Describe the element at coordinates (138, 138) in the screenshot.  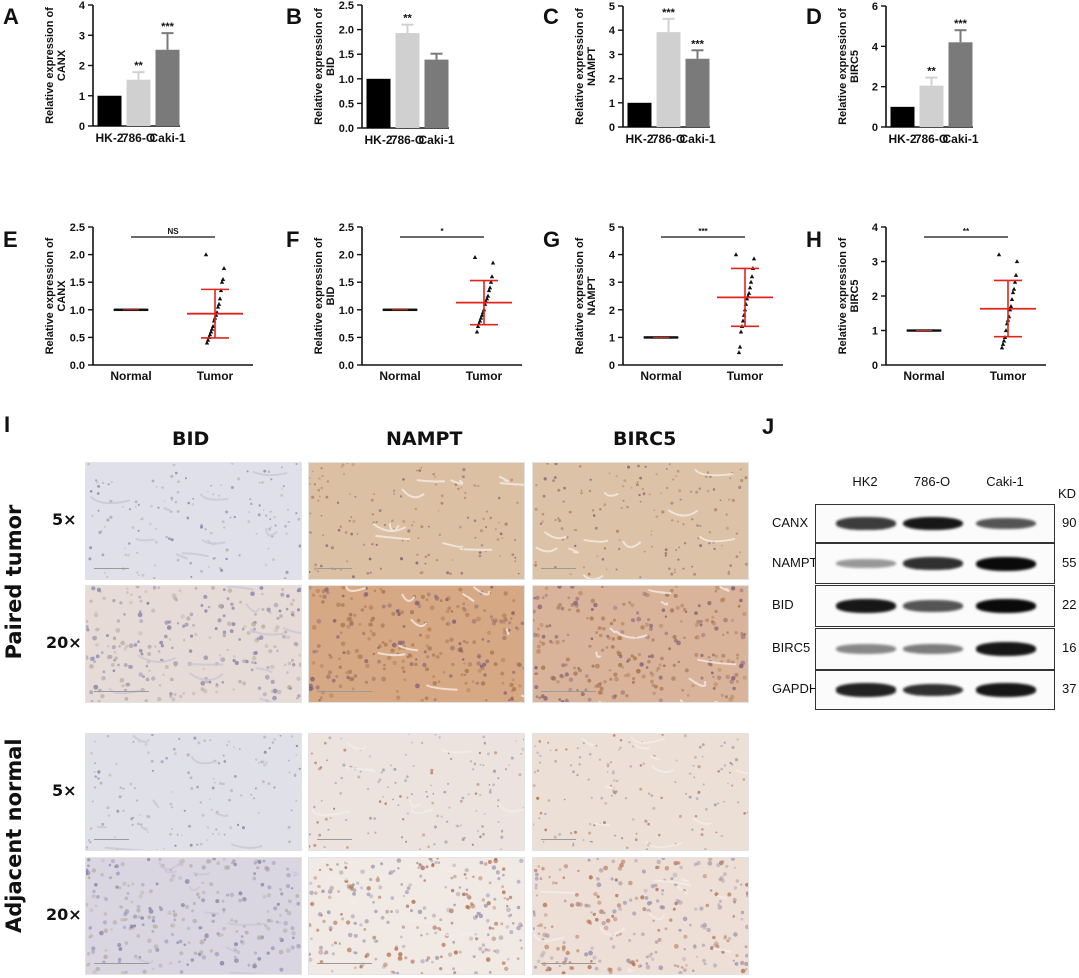
I see `x-tick-label: 786-O` at that location.